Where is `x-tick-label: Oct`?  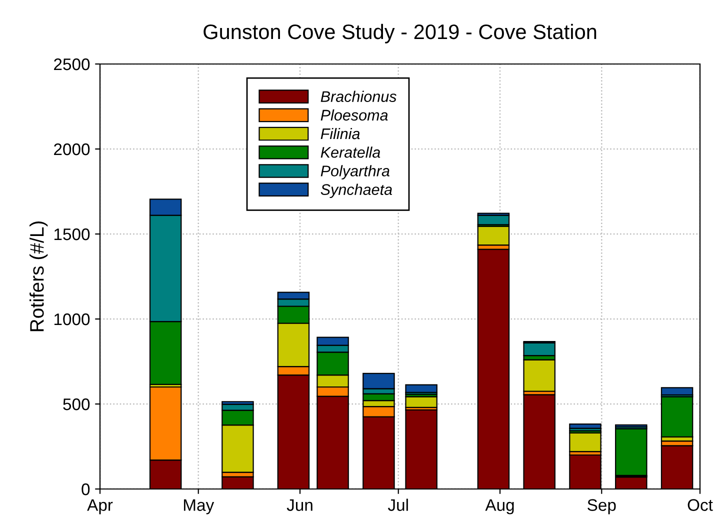 x-tick-label: Oct is located at coordinates (700, 505).